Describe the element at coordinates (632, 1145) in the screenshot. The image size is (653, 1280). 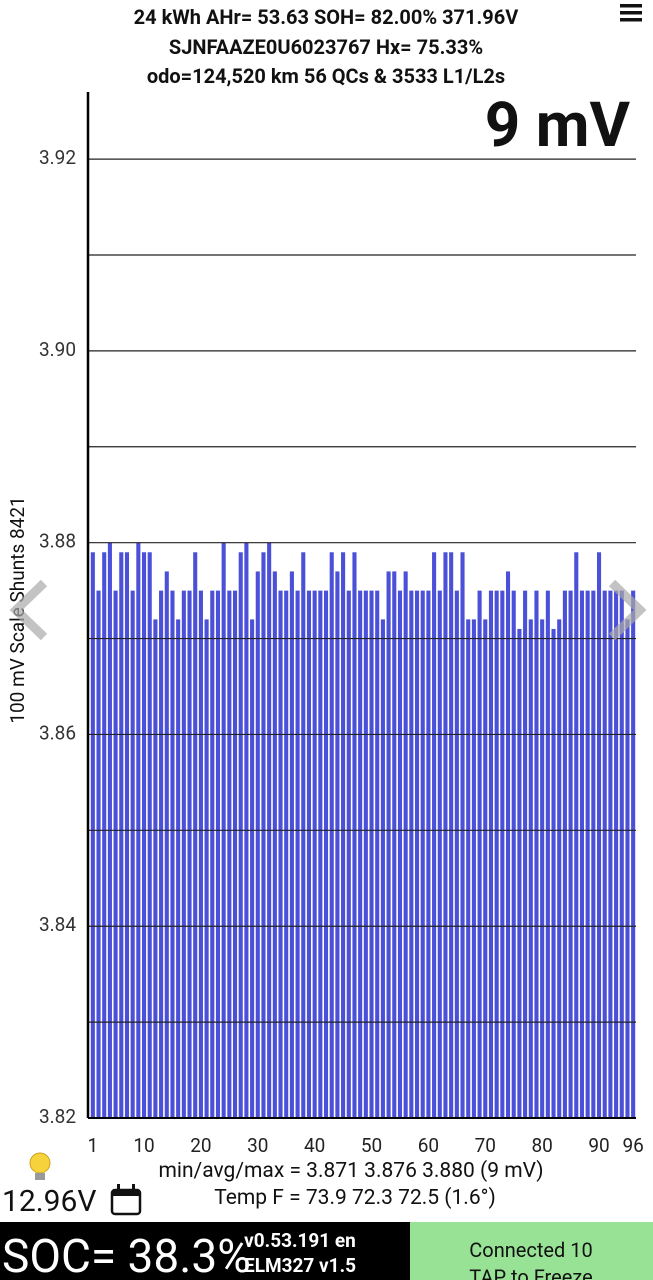
I see `x-tick-label: 96` at that location.